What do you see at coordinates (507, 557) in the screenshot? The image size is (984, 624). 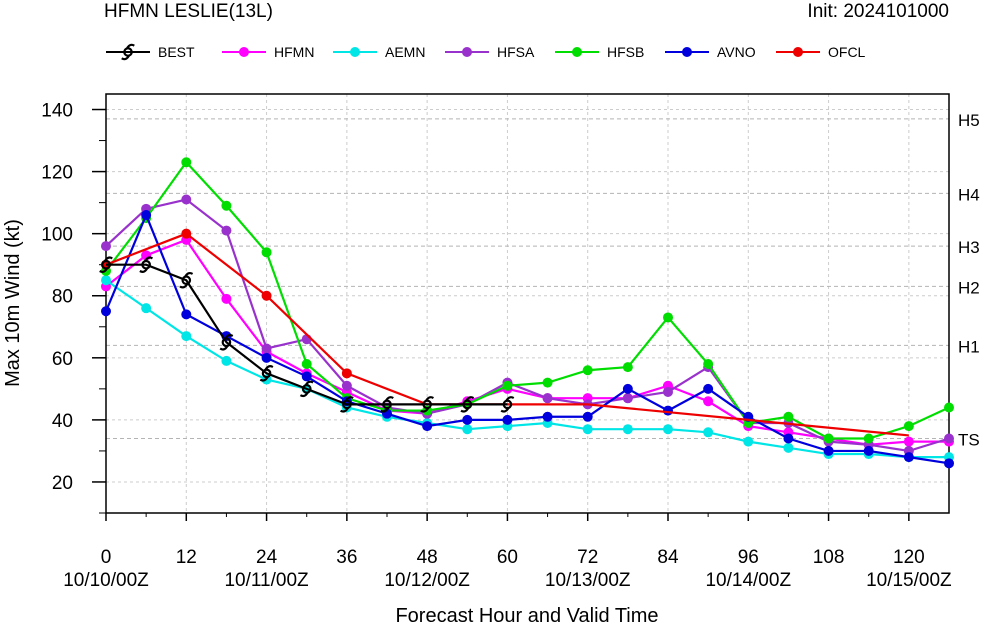 I see `x-tick-label: 60` at bounding box center [507, 557].